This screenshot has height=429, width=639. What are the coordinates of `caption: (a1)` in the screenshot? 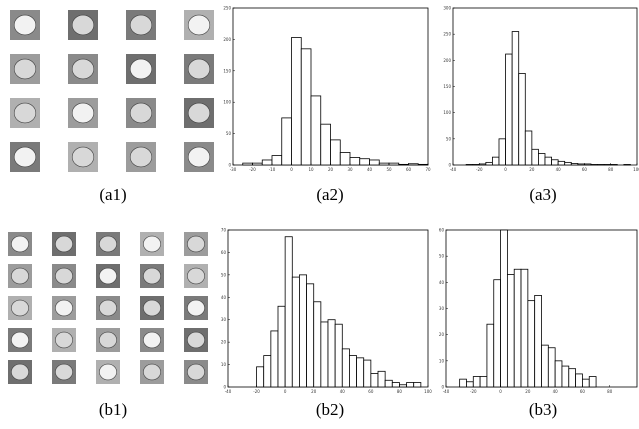 It's located at (112, 194).